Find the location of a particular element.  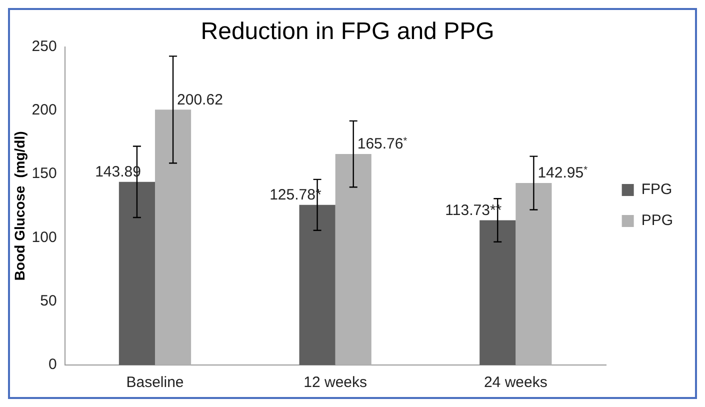

legend-label: PPG is located at coordinates (657, 221).